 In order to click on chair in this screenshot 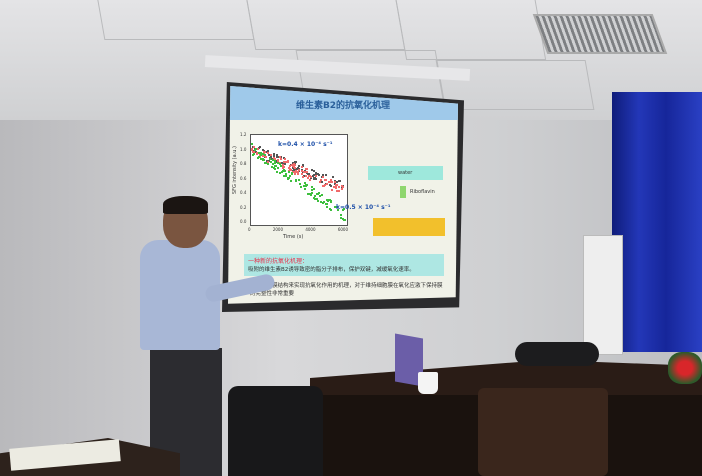, I will do `click(543, 432)`.